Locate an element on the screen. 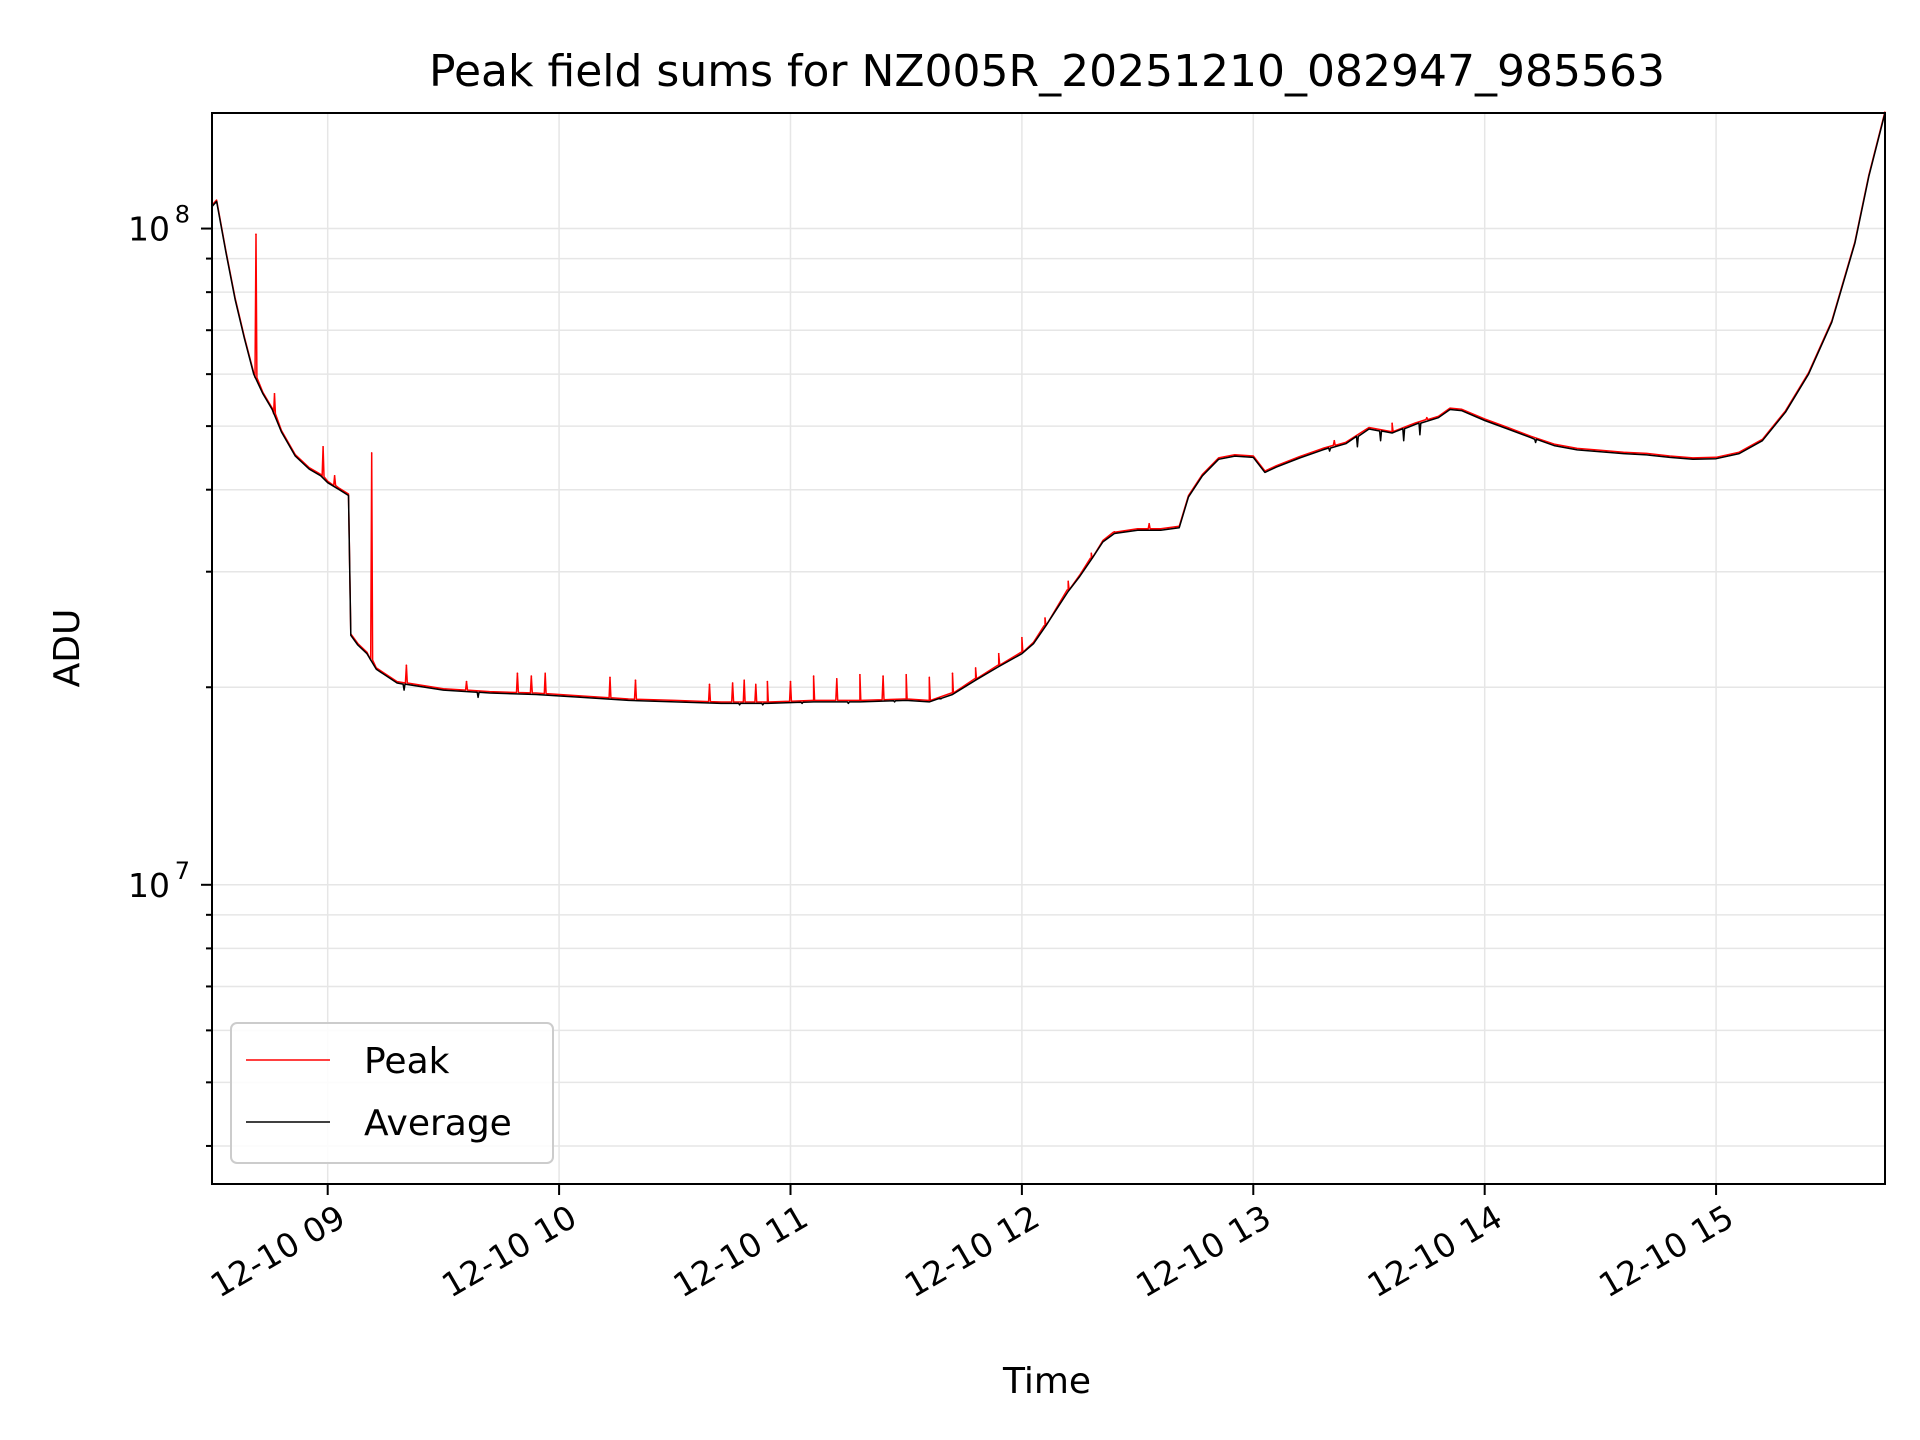 Image resolution: width=1920 pixels, height=1440 pixels. legend-box is located at coordinates (392, 1093).